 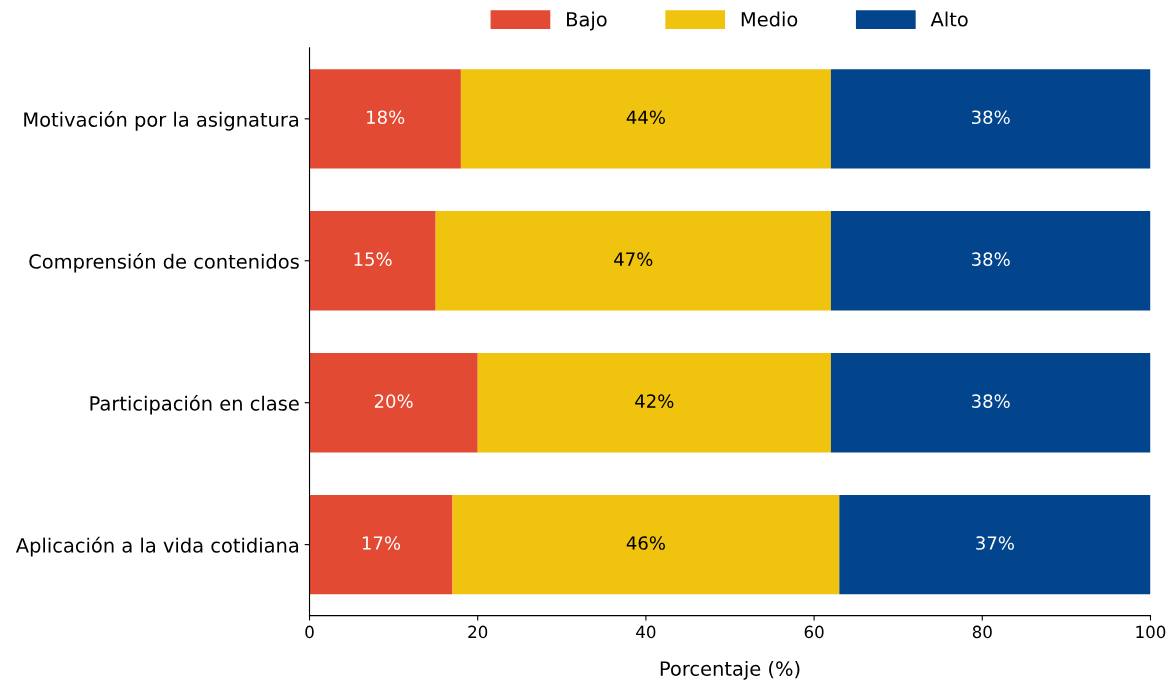 What do you see at coordinates (164, 263) in the screenshot?
I see `y-tick-label: Comprensión de contenidos` at bounding box center [164, 263].